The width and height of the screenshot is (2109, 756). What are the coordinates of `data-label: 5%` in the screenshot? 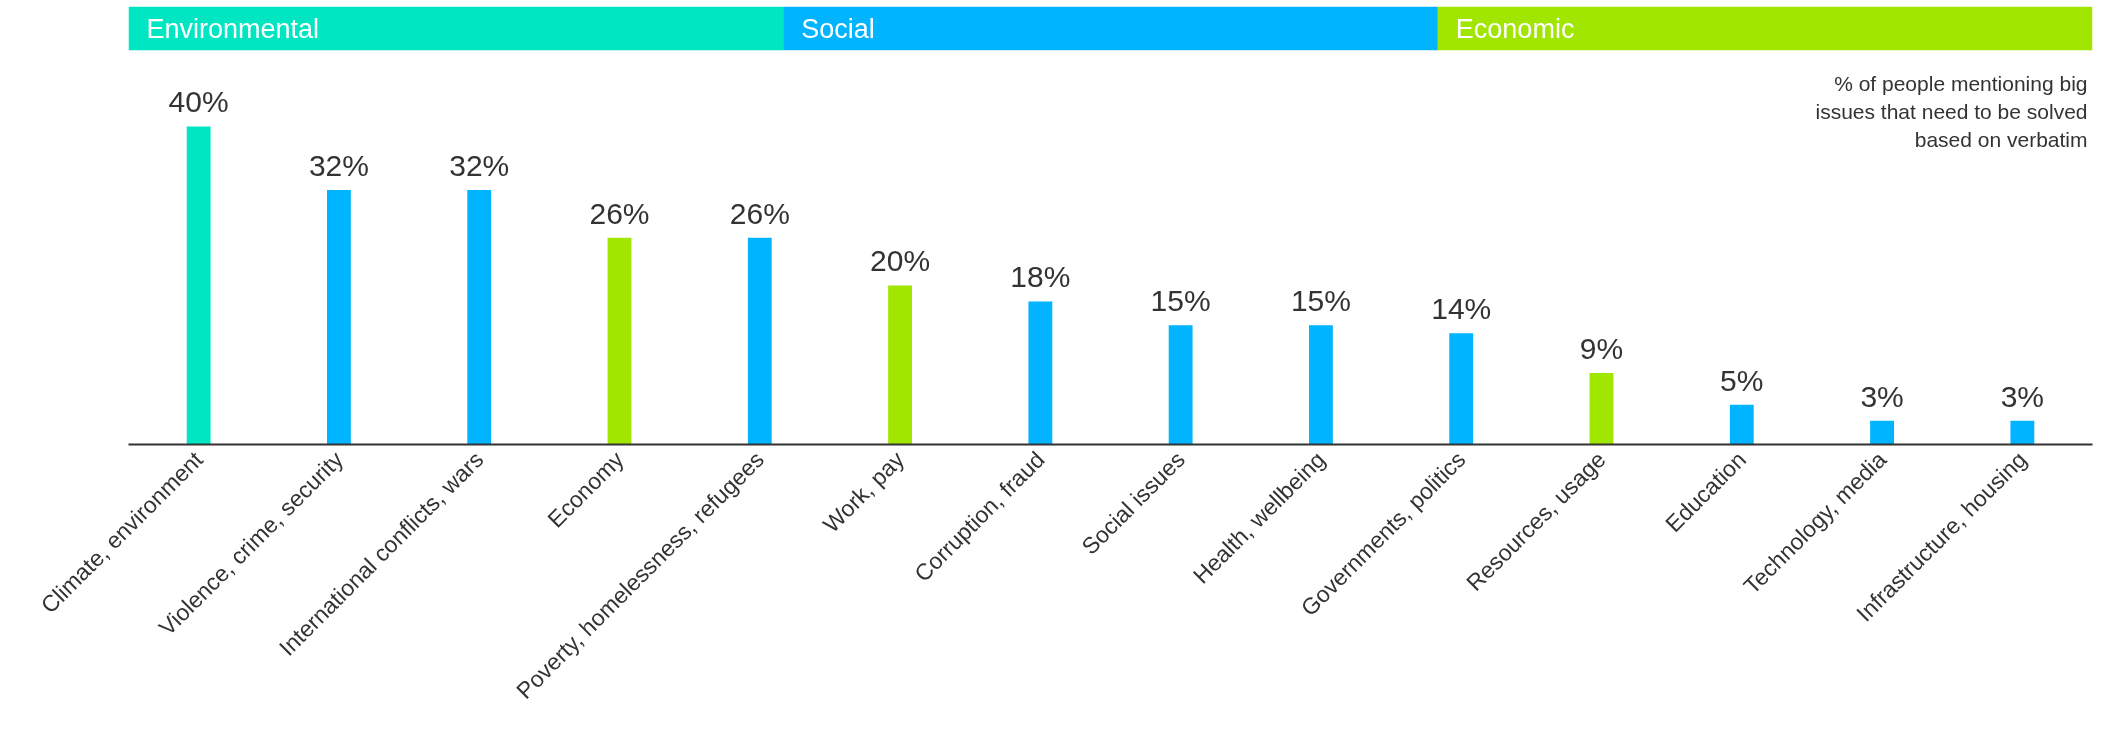 It's located at (1742, 380).